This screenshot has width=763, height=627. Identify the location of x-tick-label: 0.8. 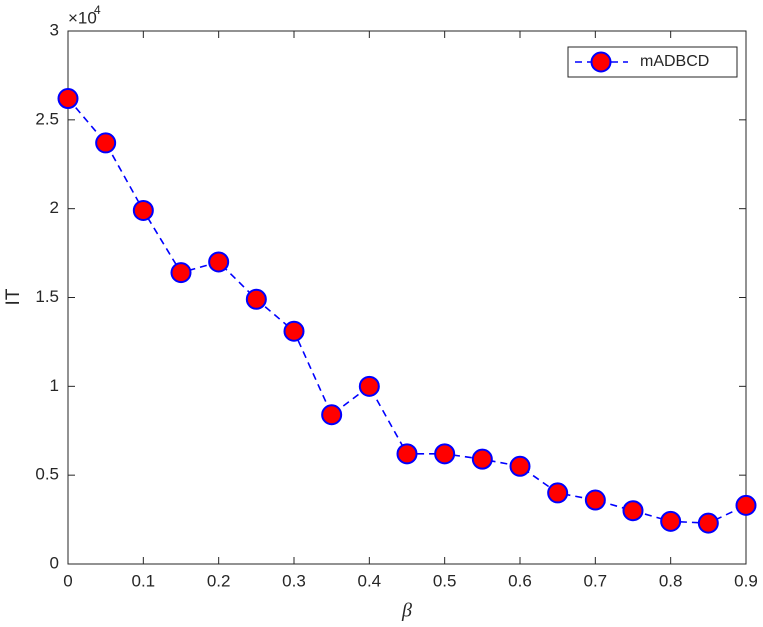
(671, 580).